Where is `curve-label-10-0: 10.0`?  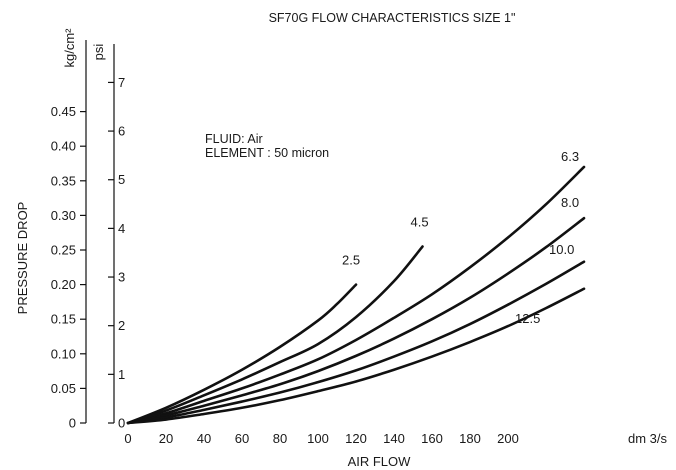
curve-label-10-0: 10.0 is located at coordinates (561, 249).